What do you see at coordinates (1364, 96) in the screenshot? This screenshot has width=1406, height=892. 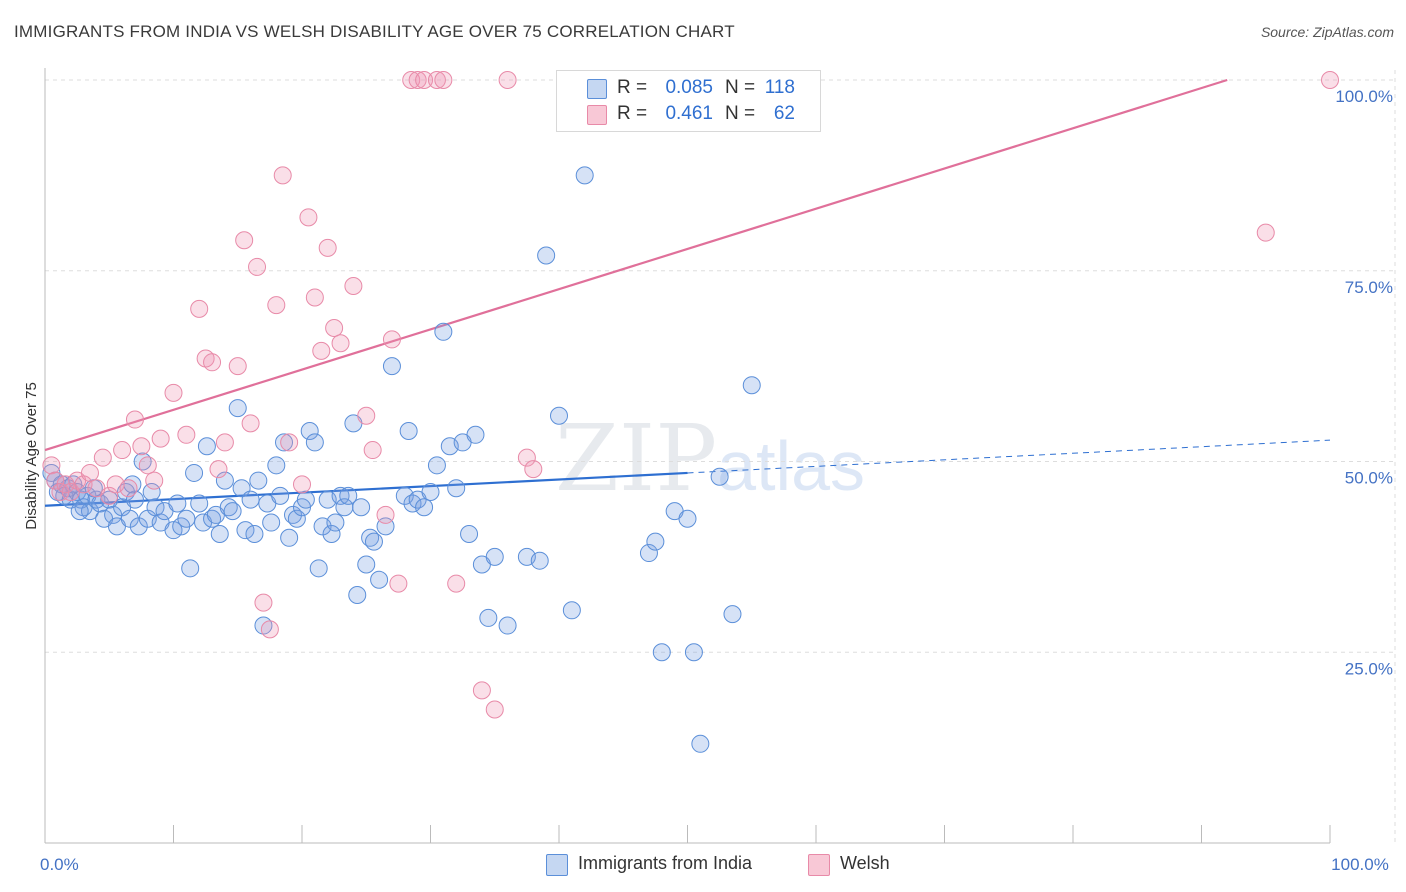 I see `y-tick-label: 100.0%` at bounding box center [1364, 96].